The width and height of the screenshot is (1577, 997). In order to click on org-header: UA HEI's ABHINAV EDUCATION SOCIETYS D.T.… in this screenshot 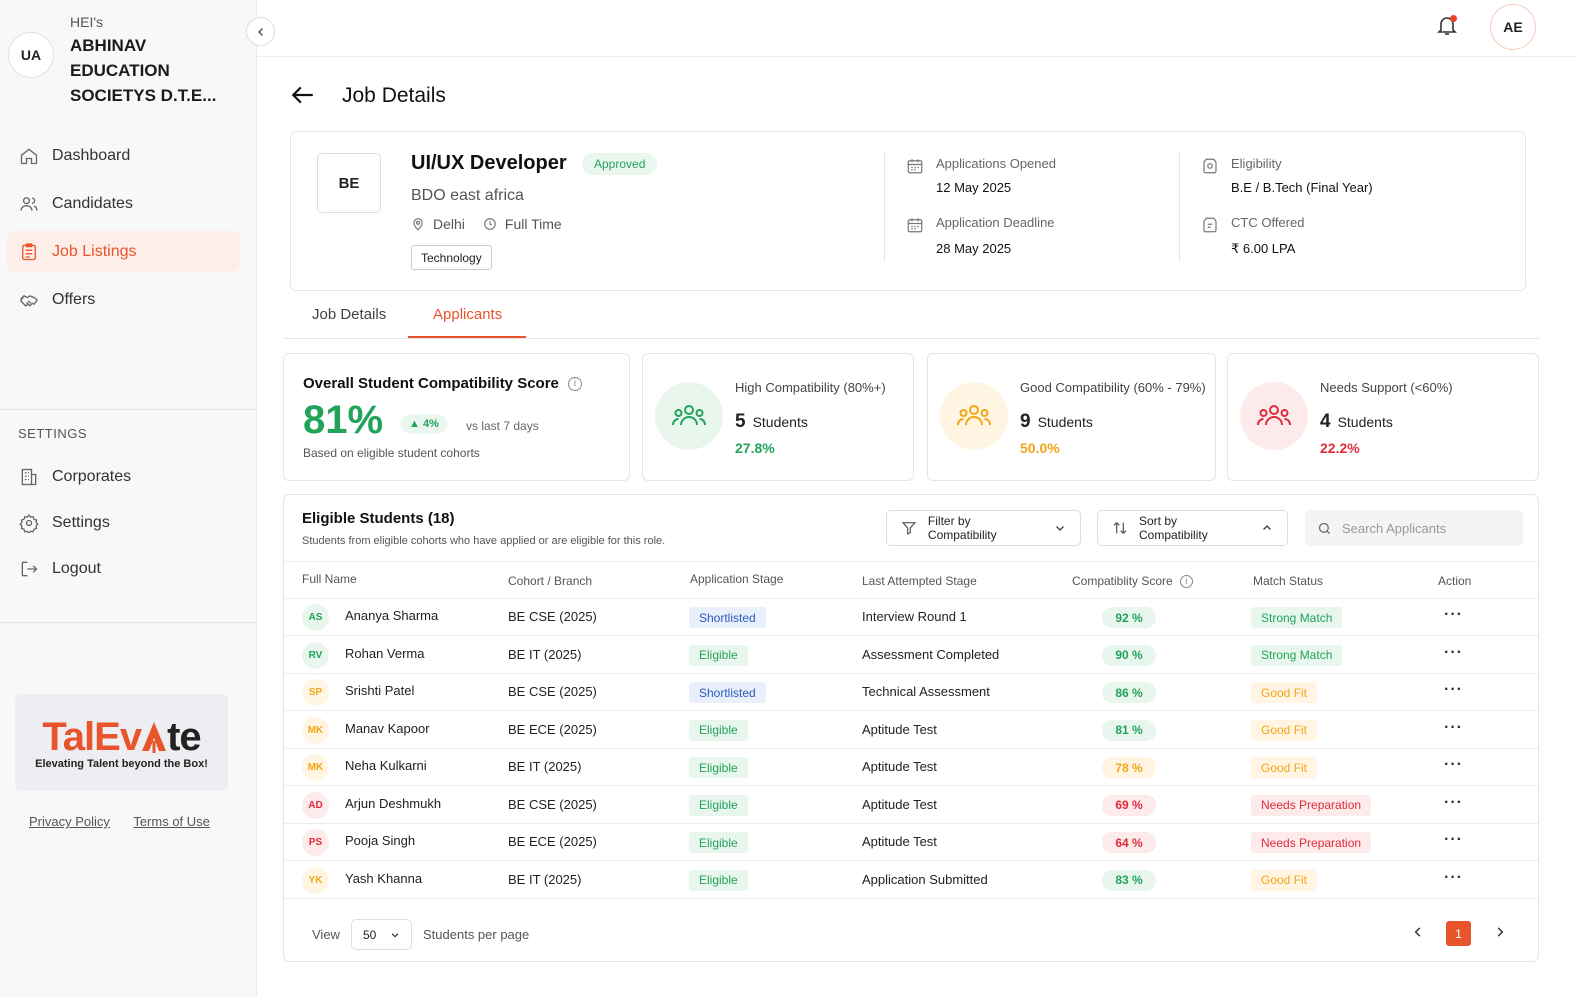, I will do `click(119, 61)`.